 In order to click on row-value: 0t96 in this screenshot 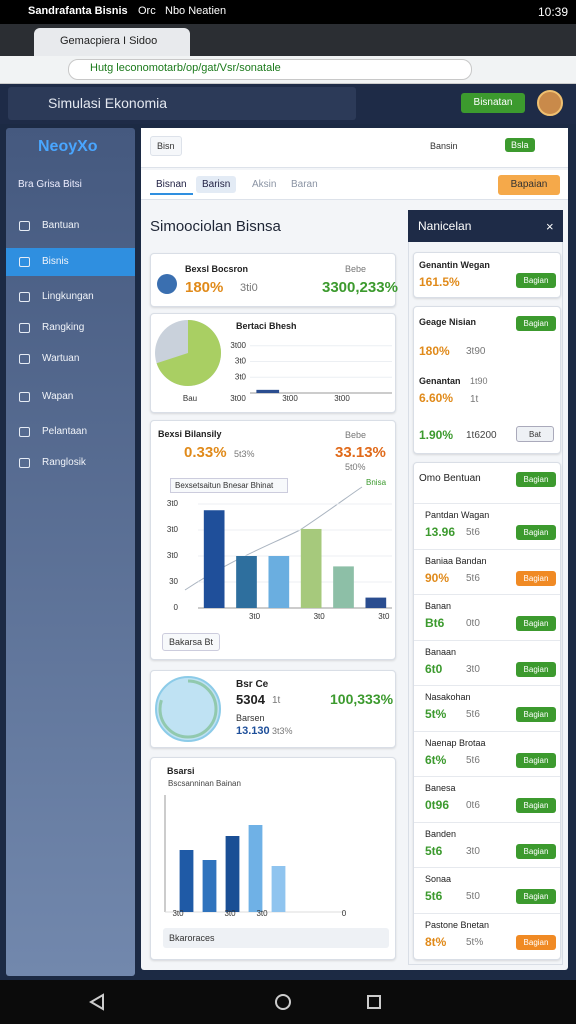, I will do `click(437, 805)`.